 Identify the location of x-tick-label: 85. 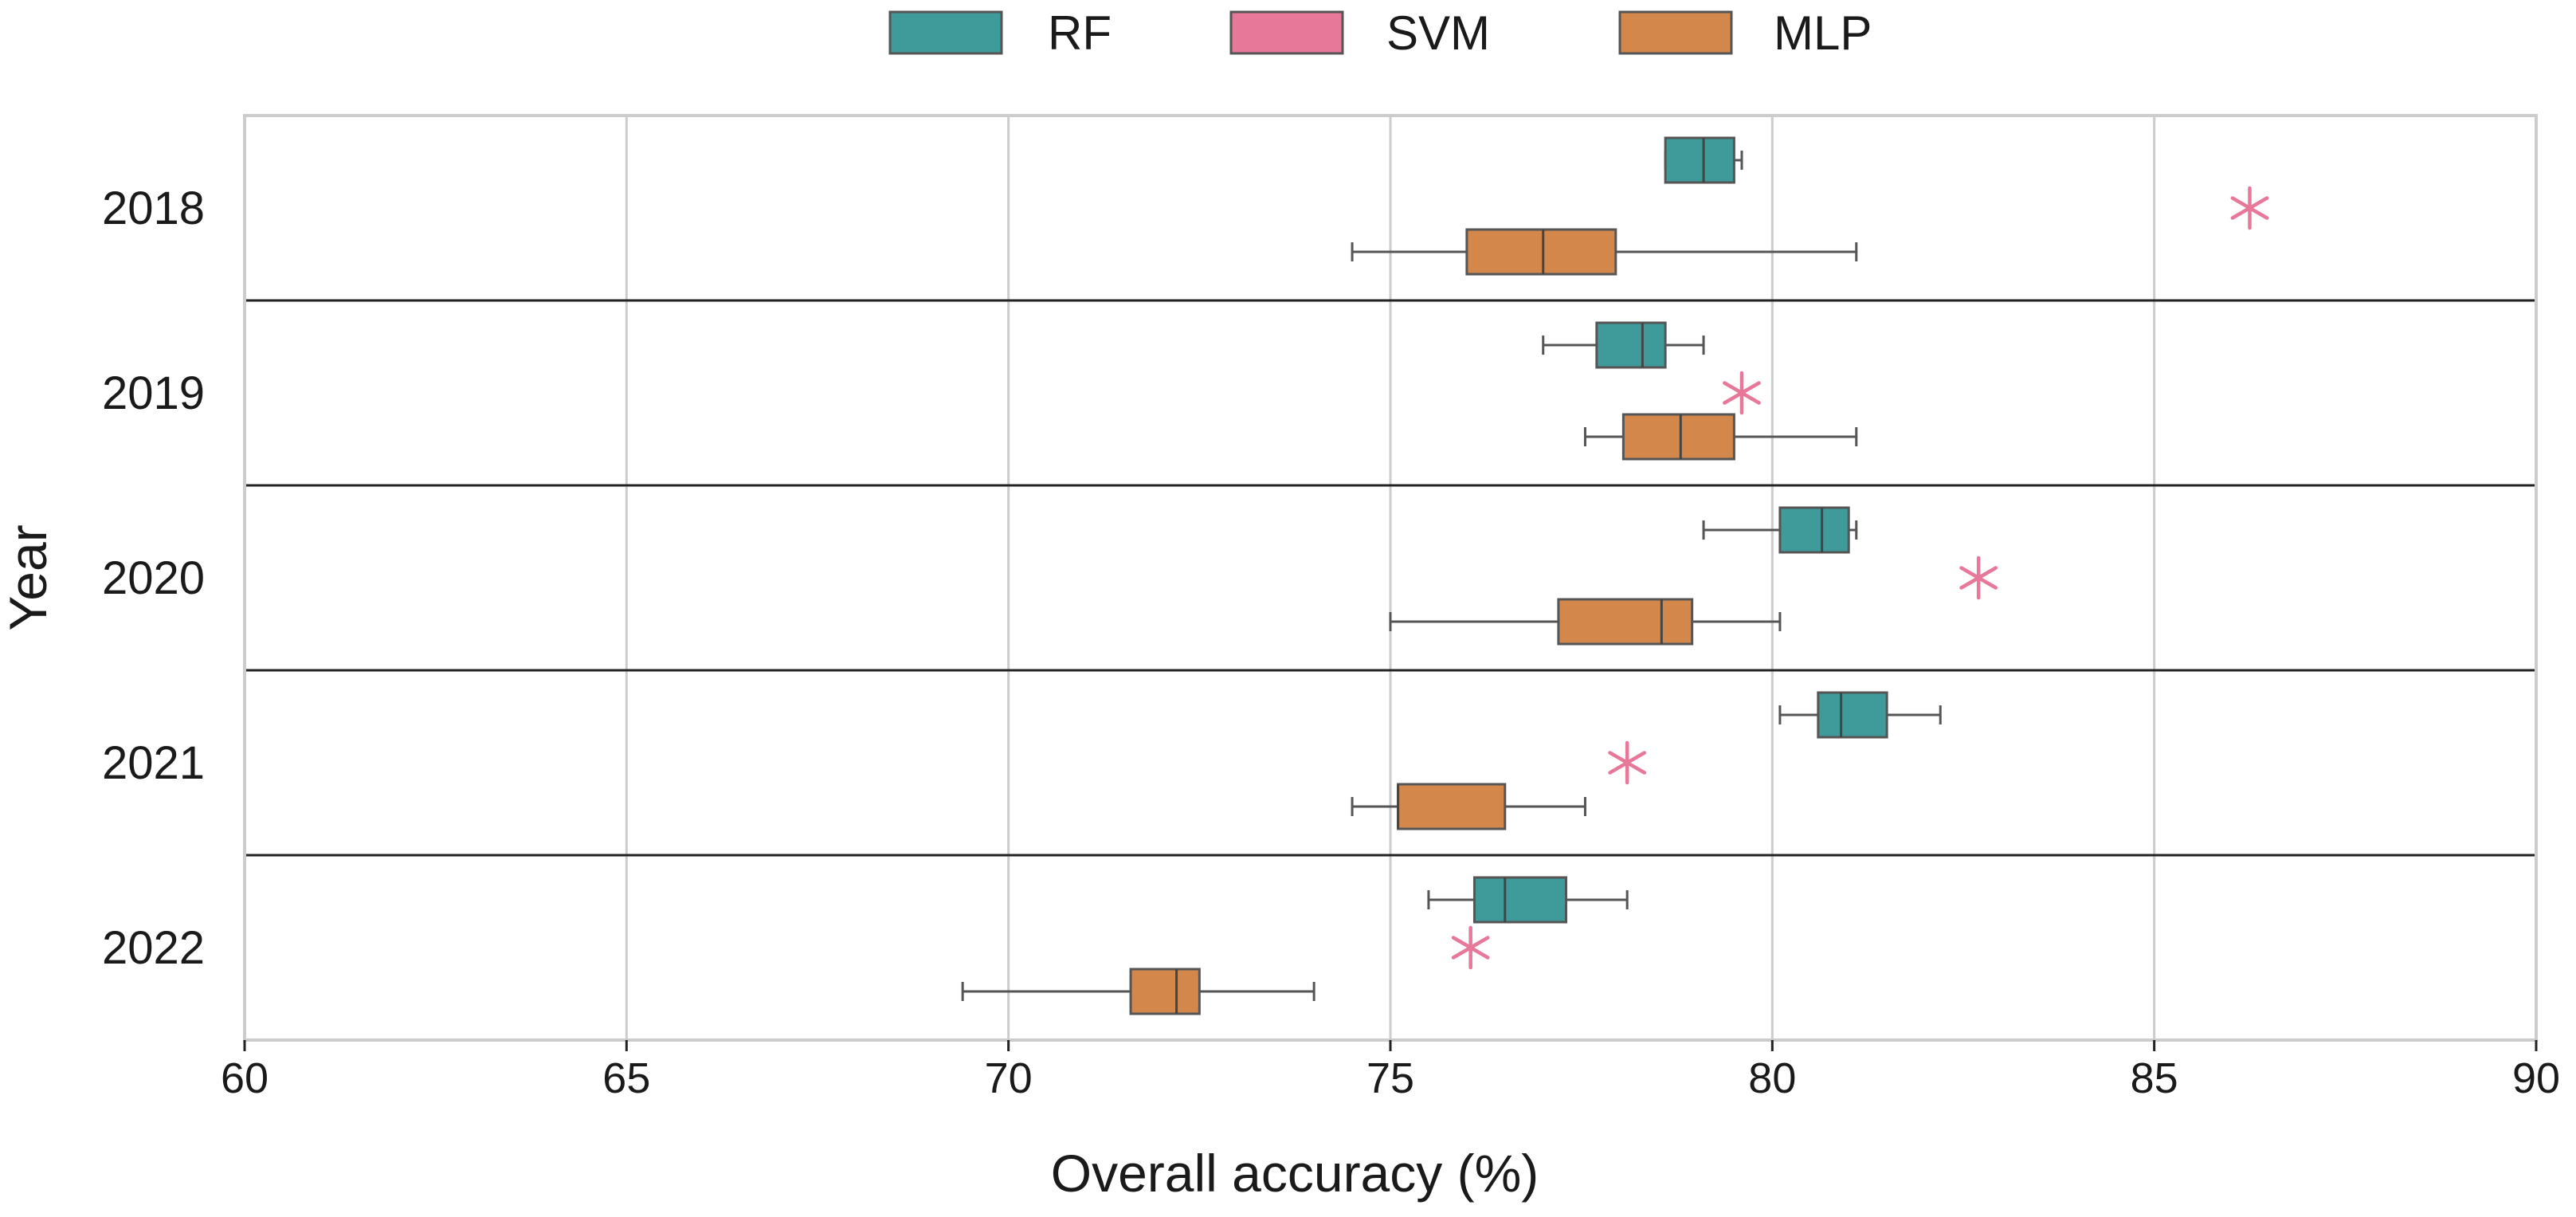
(2154, 1078).